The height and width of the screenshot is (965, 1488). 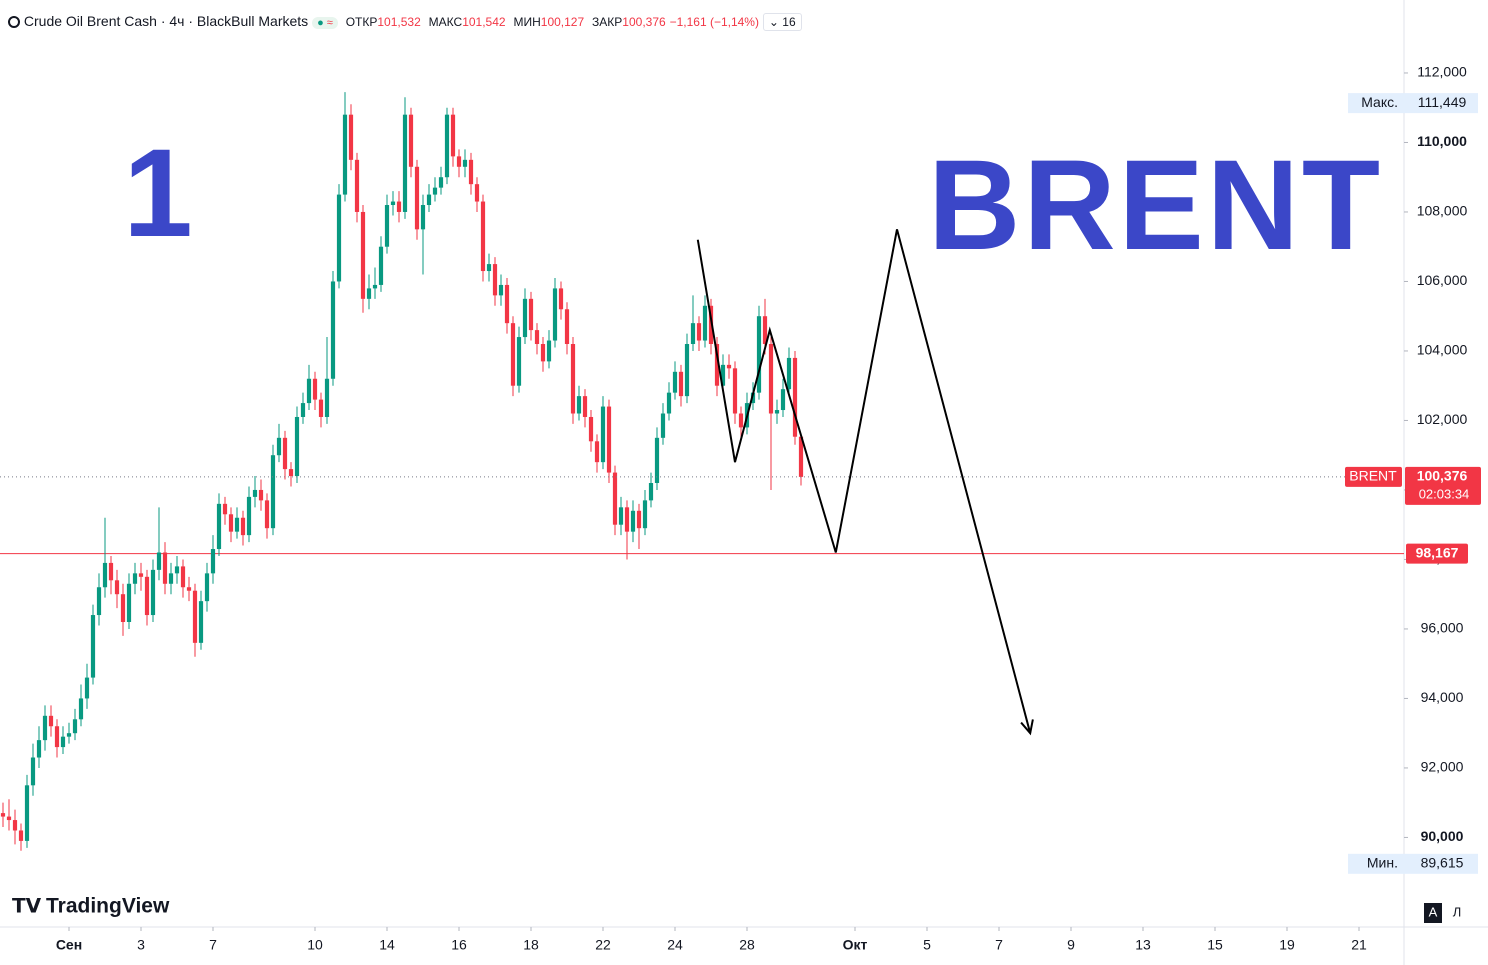 What do you see at coordinates (527, 22) in the screenshot?
I see `low-label: МИН` at bounding box center [527, 22].